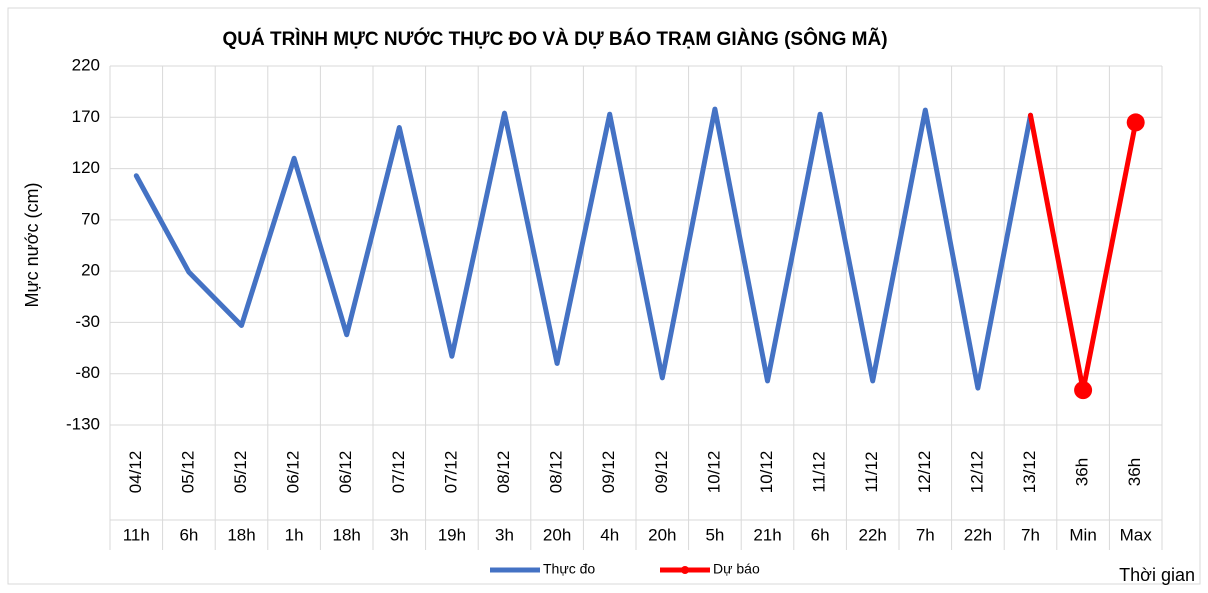 The height and width of the screenshot is (593, 1208). What do you see at coordinates (1029, 472) in the screenshot?
I see `x-tick-label: 13/12` at bounding box center [1029, 472].